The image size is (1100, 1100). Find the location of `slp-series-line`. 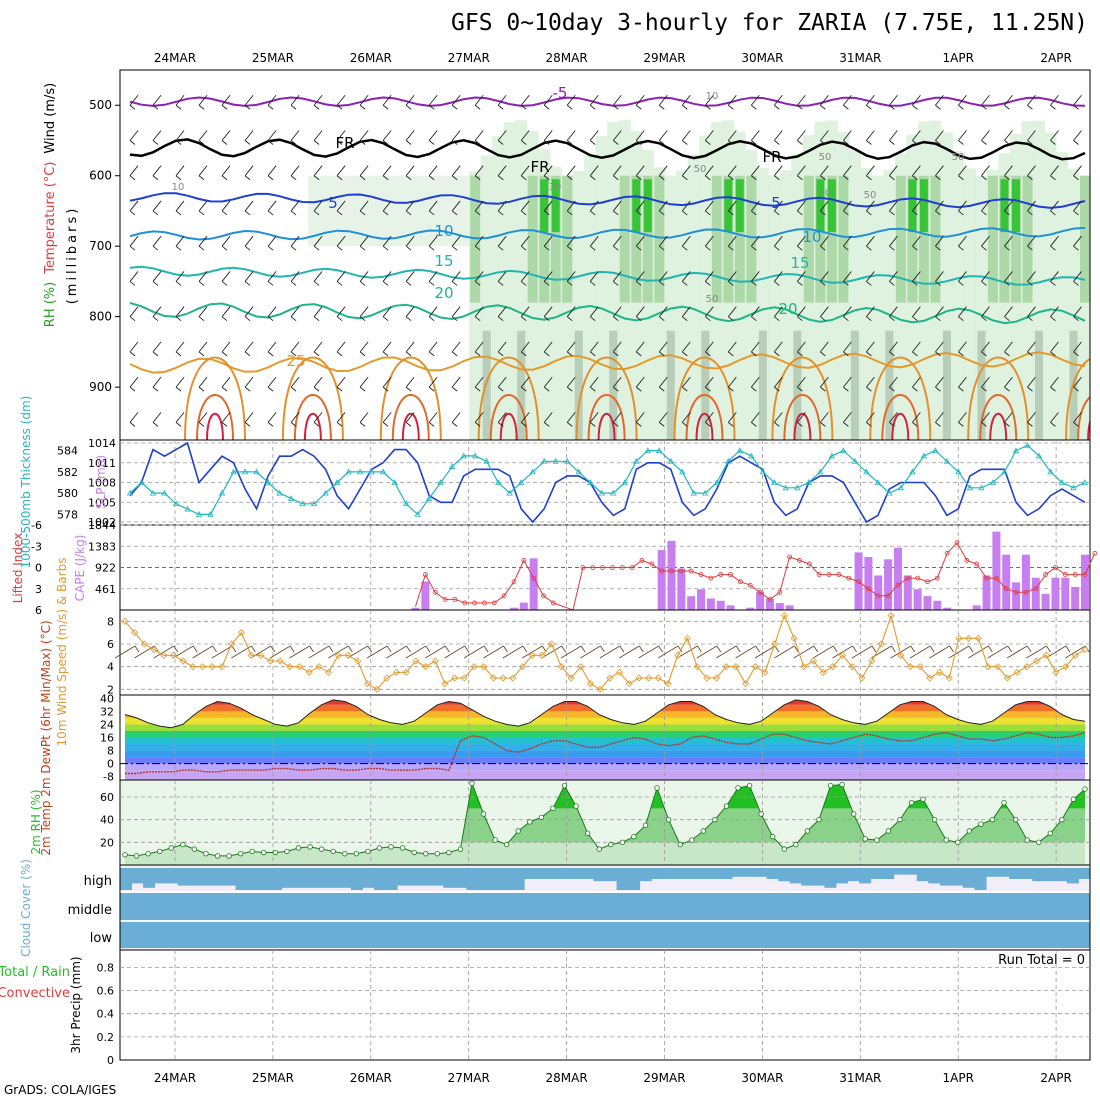

slp-series-line is located at coordinates (607, 482).